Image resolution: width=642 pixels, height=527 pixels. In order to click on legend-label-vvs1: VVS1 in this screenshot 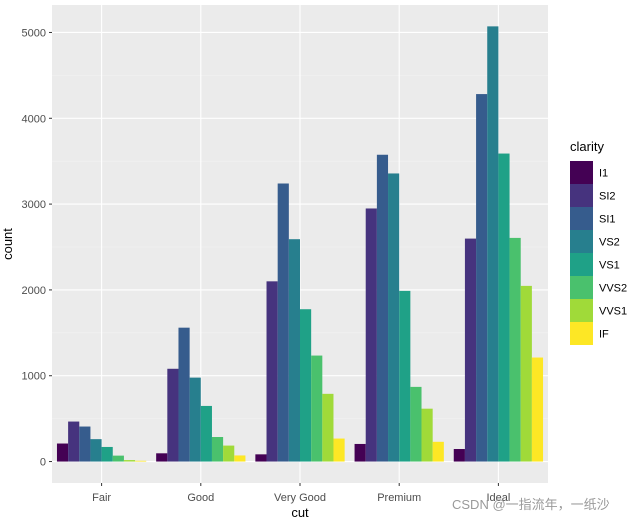, I will do `click(613, 312)`.